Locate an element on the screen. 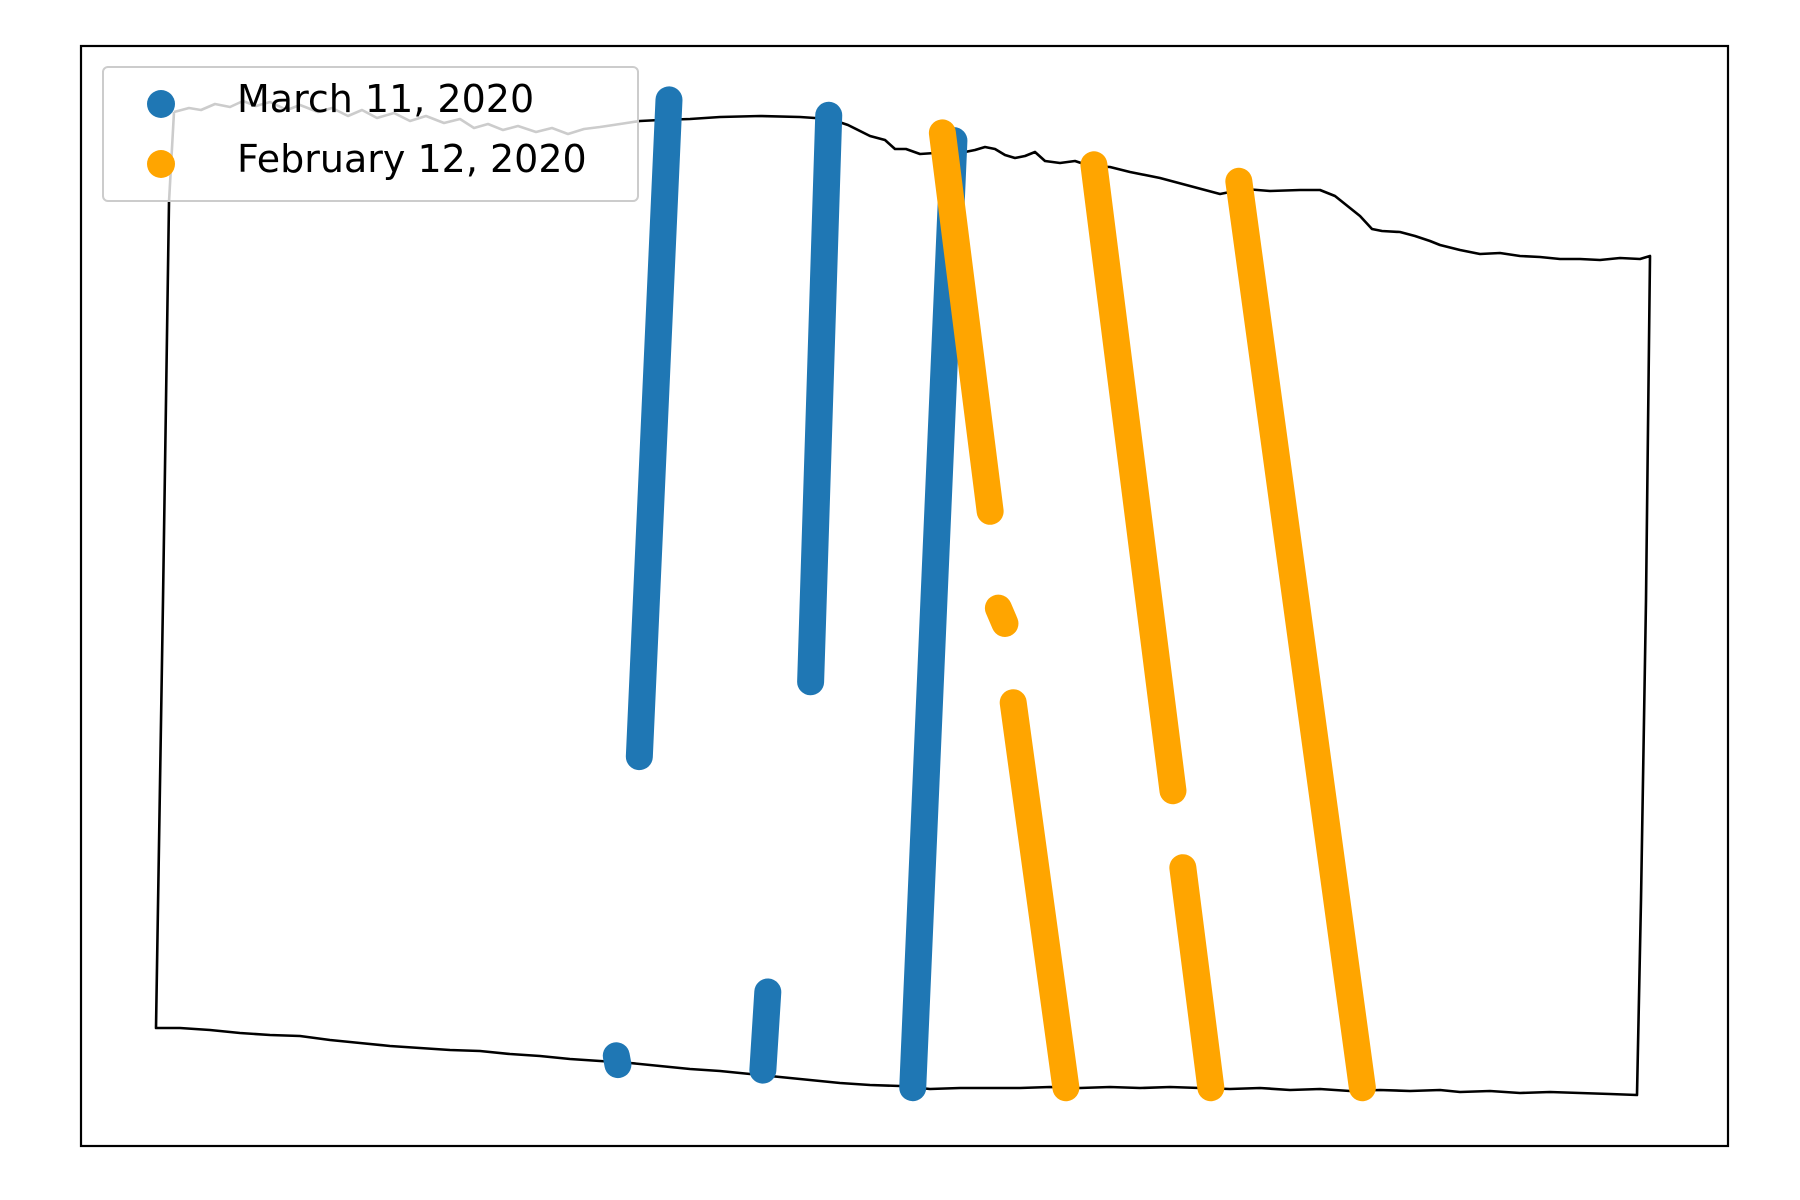  legend: March 11, 2020 February 12, 2020 is located at coordinates (370, 134).